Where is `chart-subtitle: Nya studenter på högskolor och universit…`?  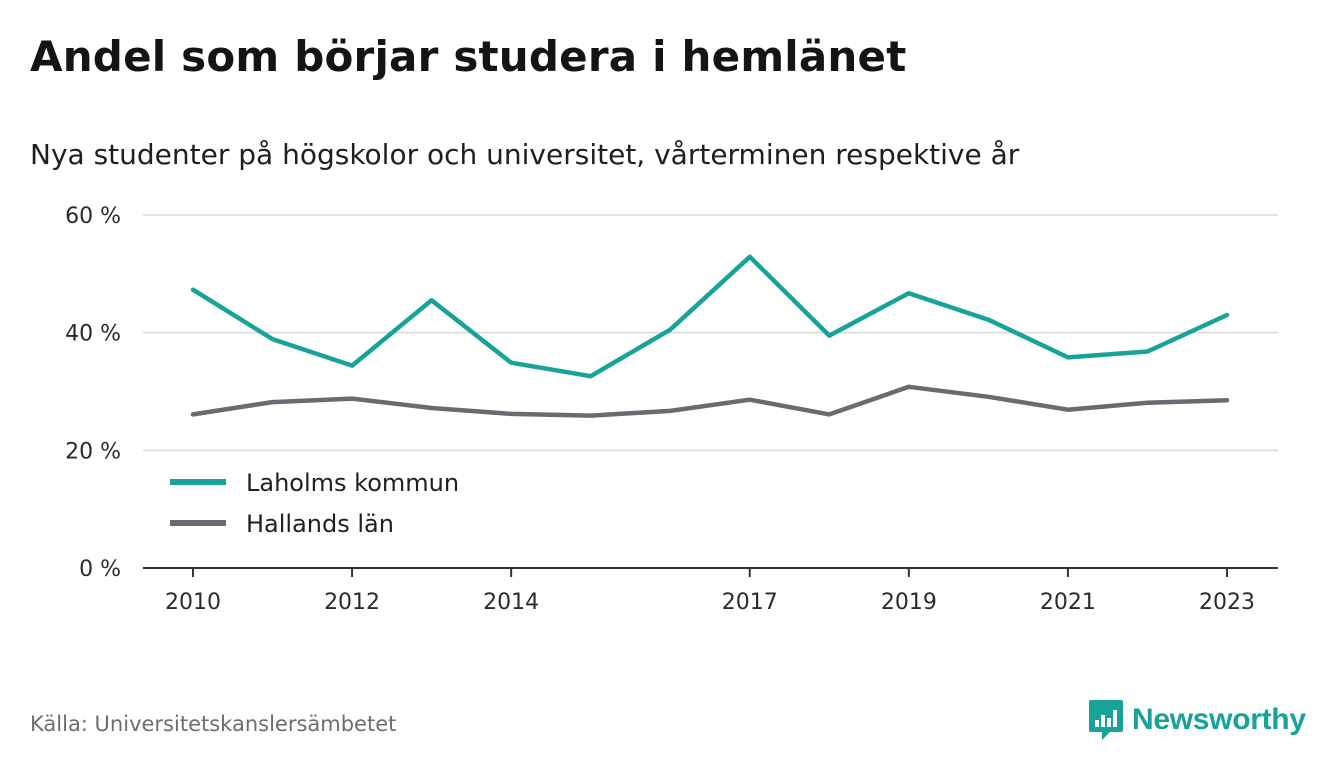
chart-subtitle: Nya studenter på högskolor och universit… is located at coordinates (525, 154).